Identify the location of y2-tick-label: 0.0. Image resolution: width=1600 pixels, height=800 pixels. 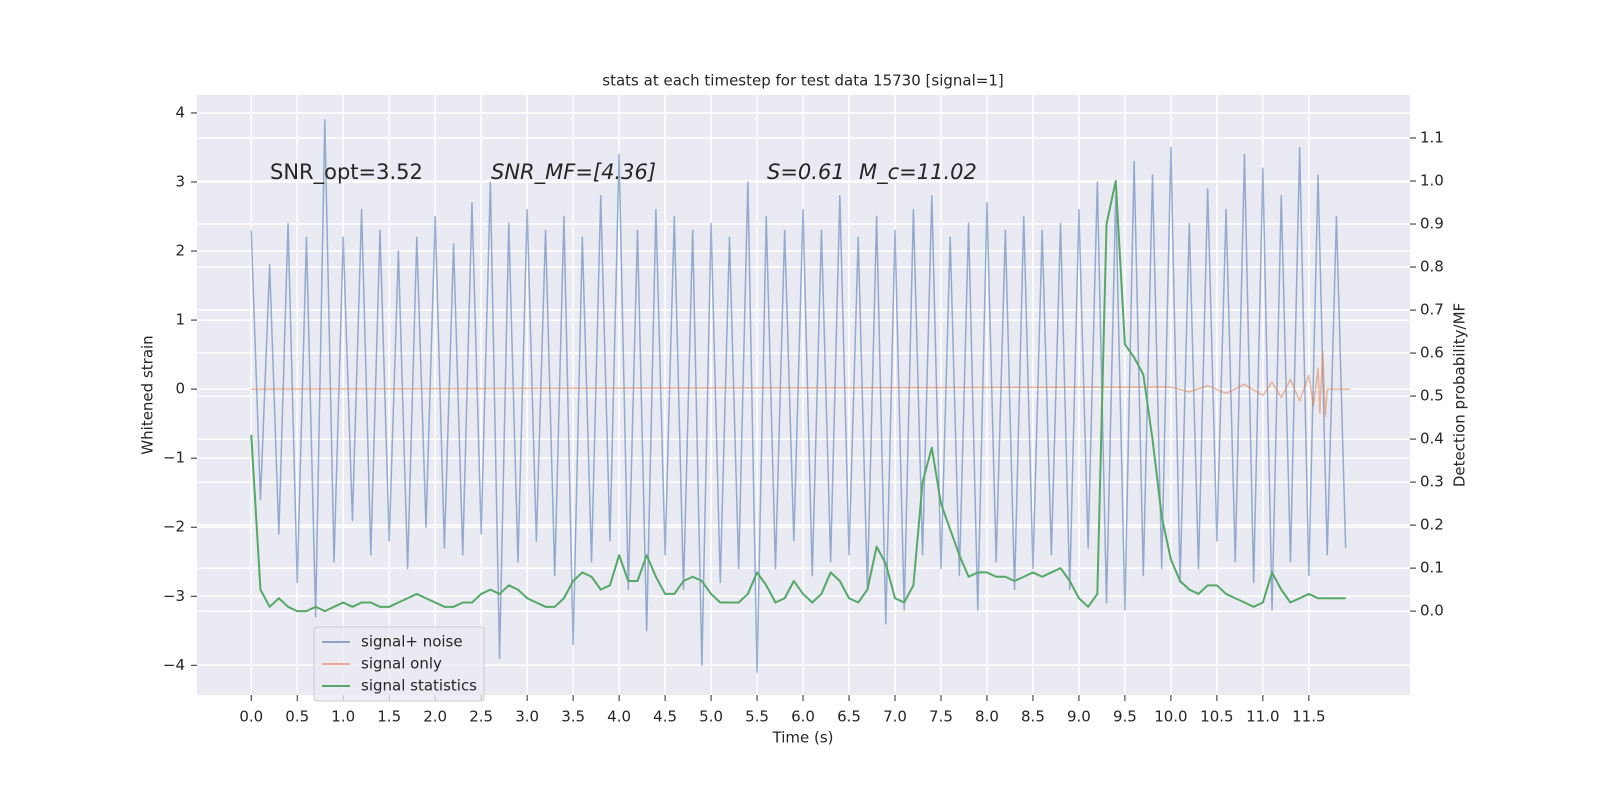
(1432, 611).